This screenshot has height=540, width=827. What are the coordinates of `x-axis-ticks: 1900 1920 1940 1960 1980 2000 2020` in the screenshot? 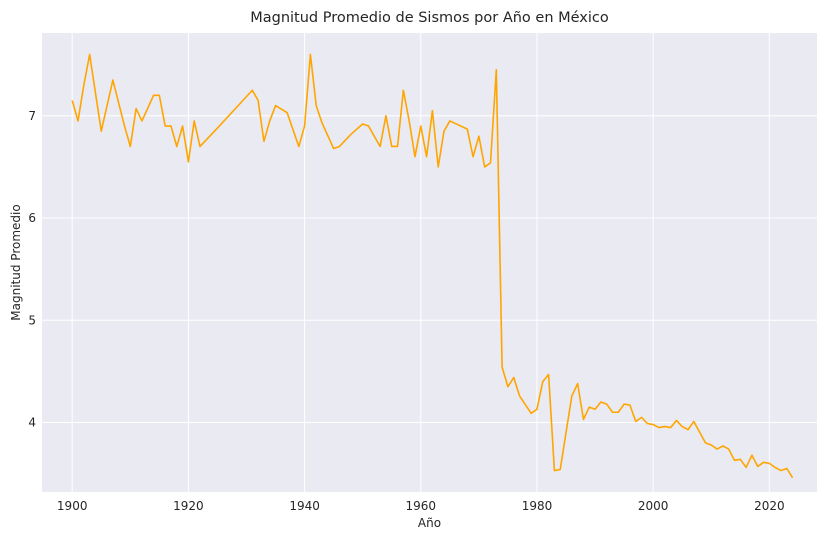 It's located at (421, 506).